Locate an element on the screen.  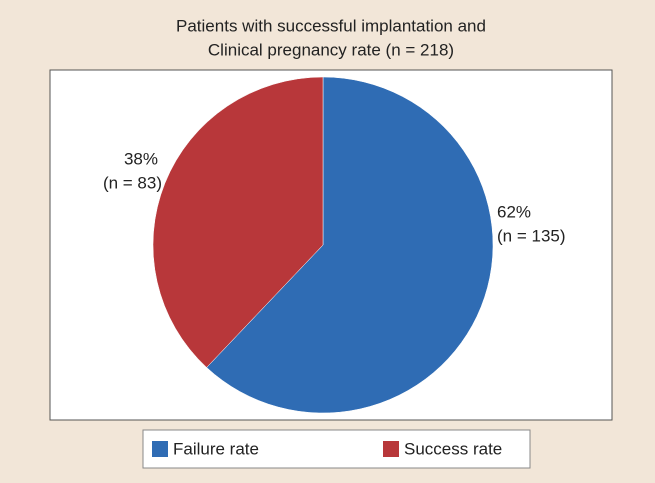
legend-label: Success rate is located at coordinates (453, 448).